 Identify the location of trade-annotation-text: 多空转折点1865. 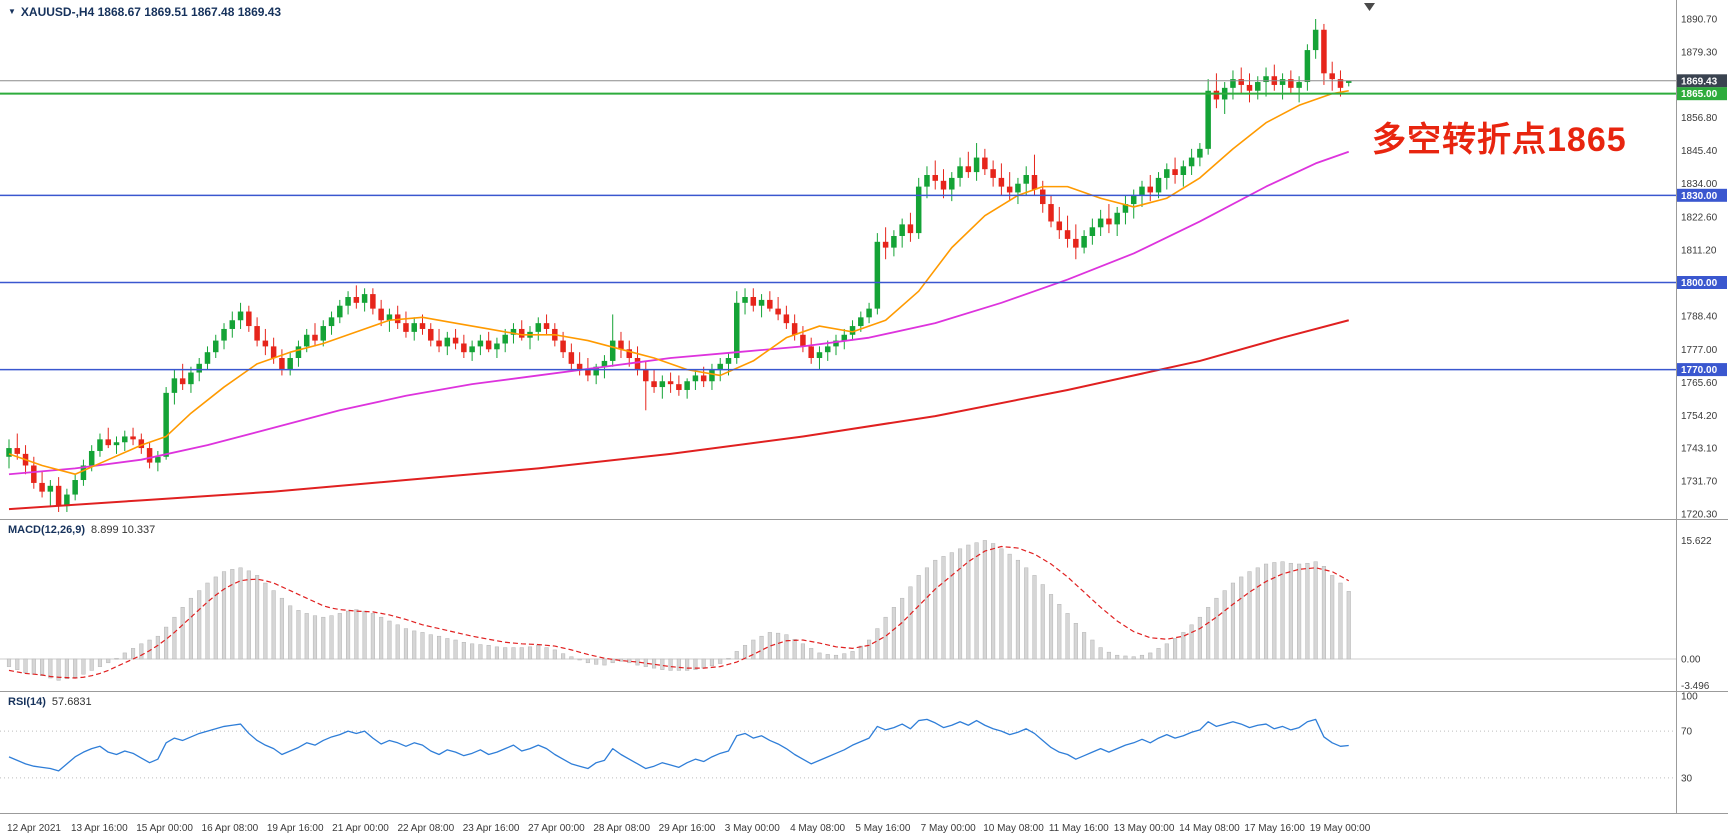
(1499, 140).